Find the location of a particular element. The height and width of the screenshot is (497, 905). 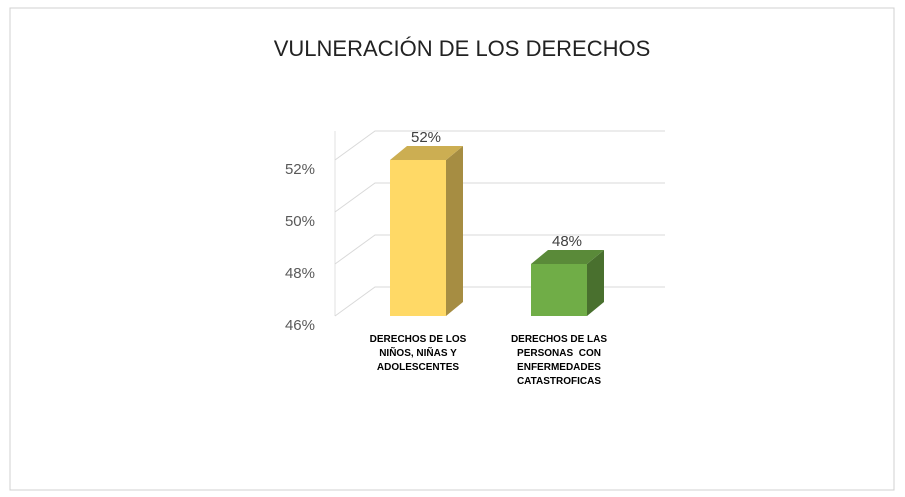

y-tick-label: 52% is located at coordinates (300, 169).